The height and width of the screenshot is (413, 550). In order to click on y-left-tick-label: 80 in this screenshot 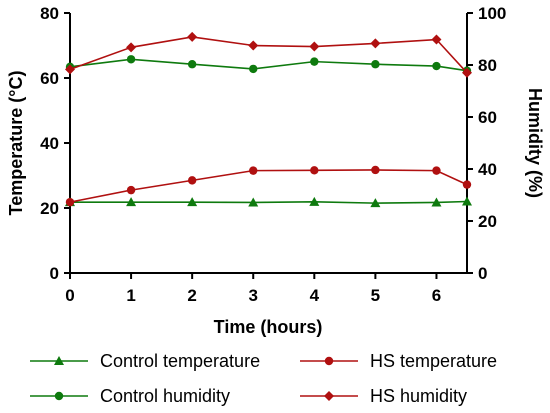, I will do `click(49, 13)`.